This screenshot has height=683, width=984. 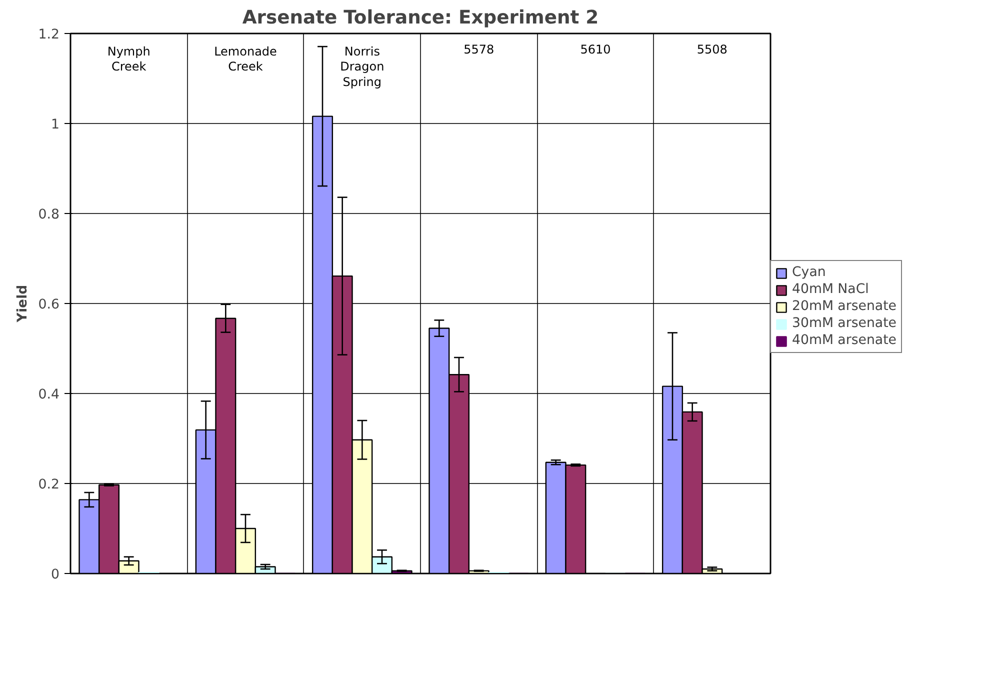 What do you see at coordinates (844, 340) in the screenshot?
I see `legend-label: 40mM arsenate` at bounding box center [844, 340].